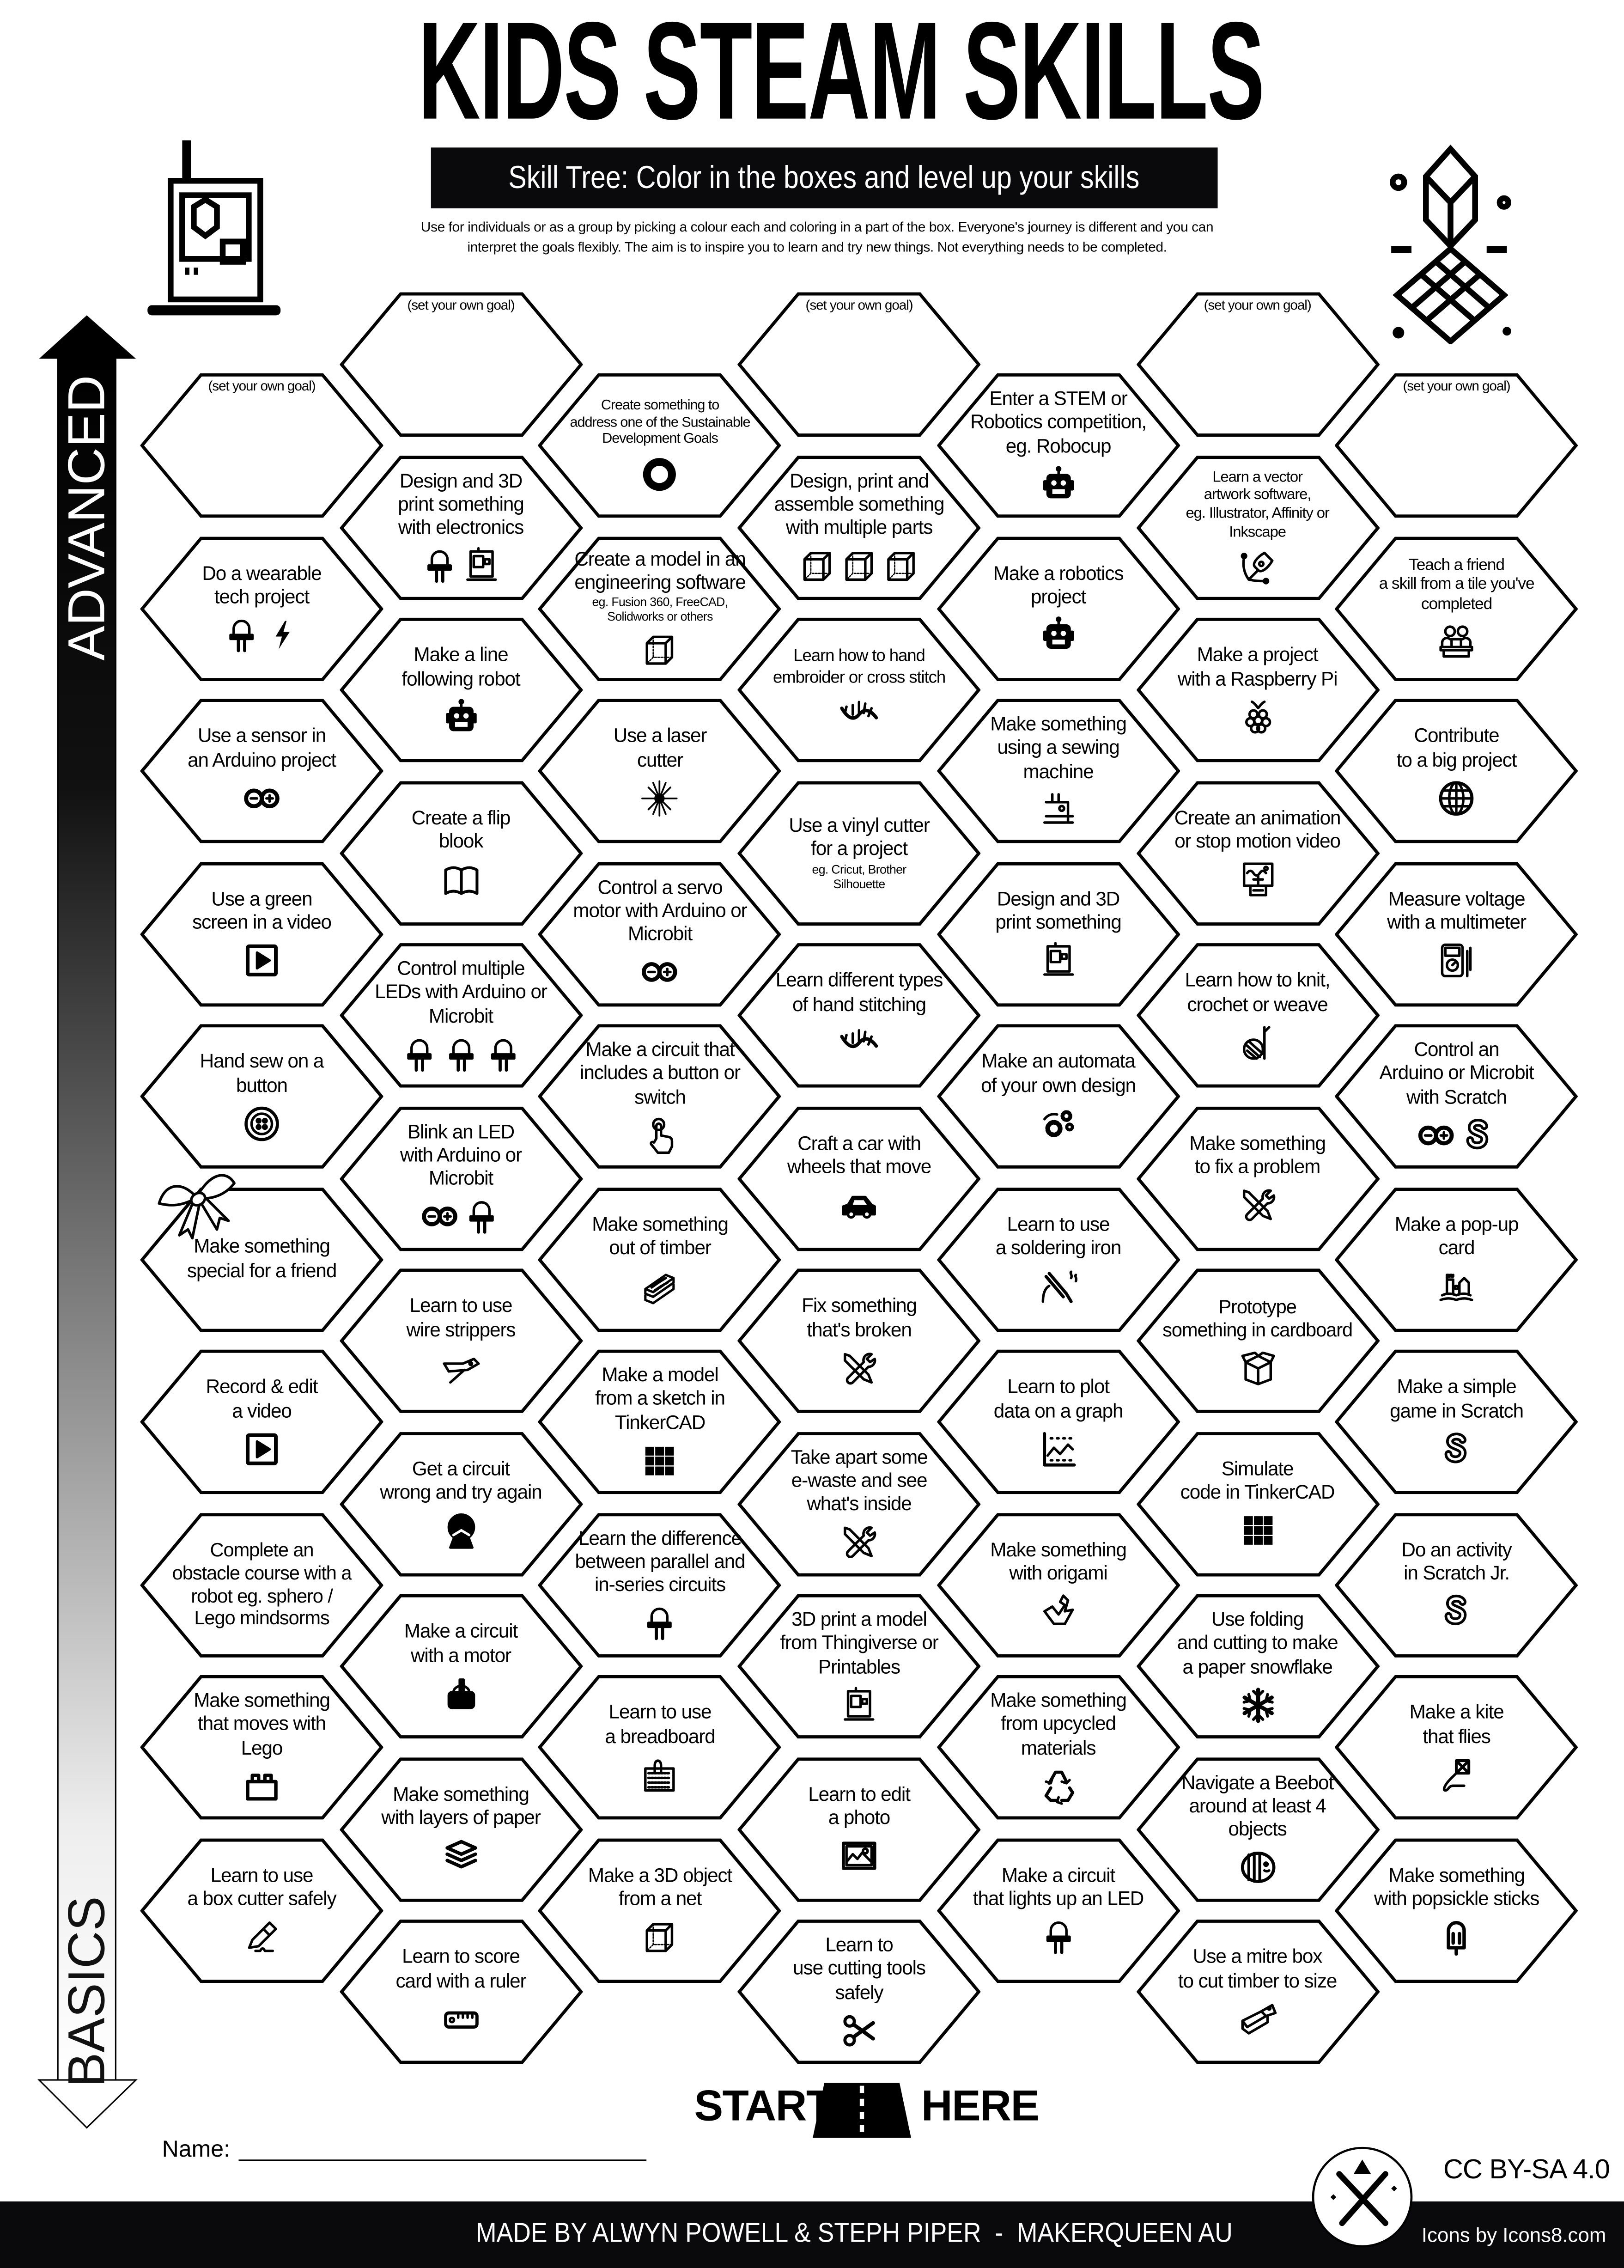 The height and width of the screenshot is (2268, 1624). I want to click on skill-label: Learn to use cutting tools safely, so click(860, 1968).